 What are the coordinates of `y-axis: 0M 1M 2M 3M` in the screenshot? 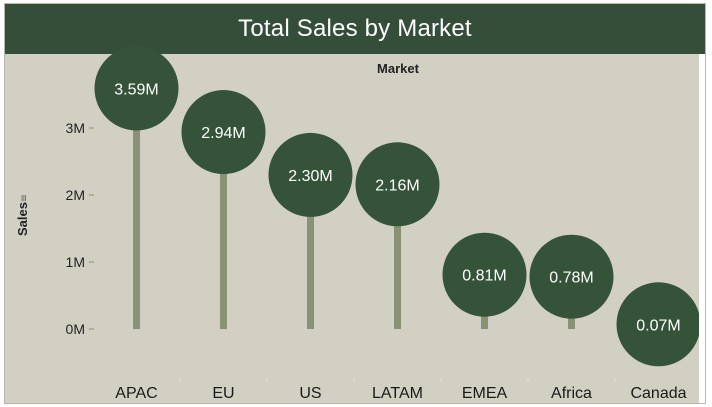 It's located at (80, 228).